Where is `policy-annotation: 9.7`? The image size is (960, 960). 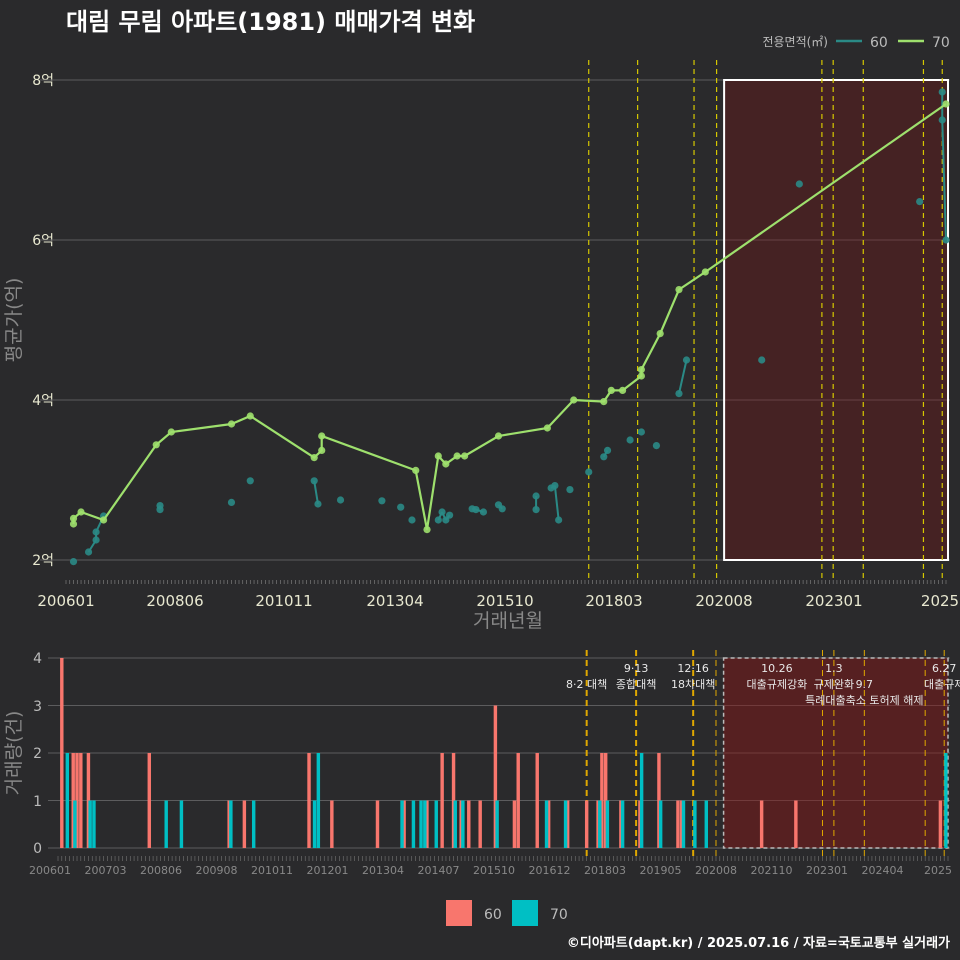
policy-annotation: 9.7 is located at coordinates (865, 684).